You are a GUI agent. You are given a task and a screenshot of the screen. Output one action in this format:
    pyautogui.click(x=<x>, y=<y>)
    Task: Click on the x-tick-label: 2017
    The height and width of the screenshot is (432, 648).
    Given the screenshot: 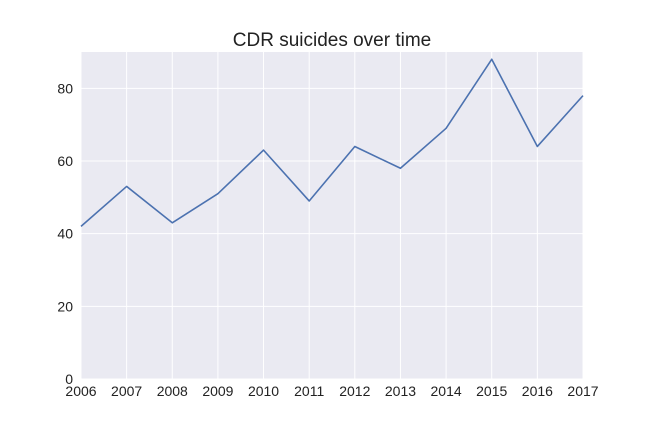 What is the action you would take?
    pyautogui.click(x=582, y=391)
    